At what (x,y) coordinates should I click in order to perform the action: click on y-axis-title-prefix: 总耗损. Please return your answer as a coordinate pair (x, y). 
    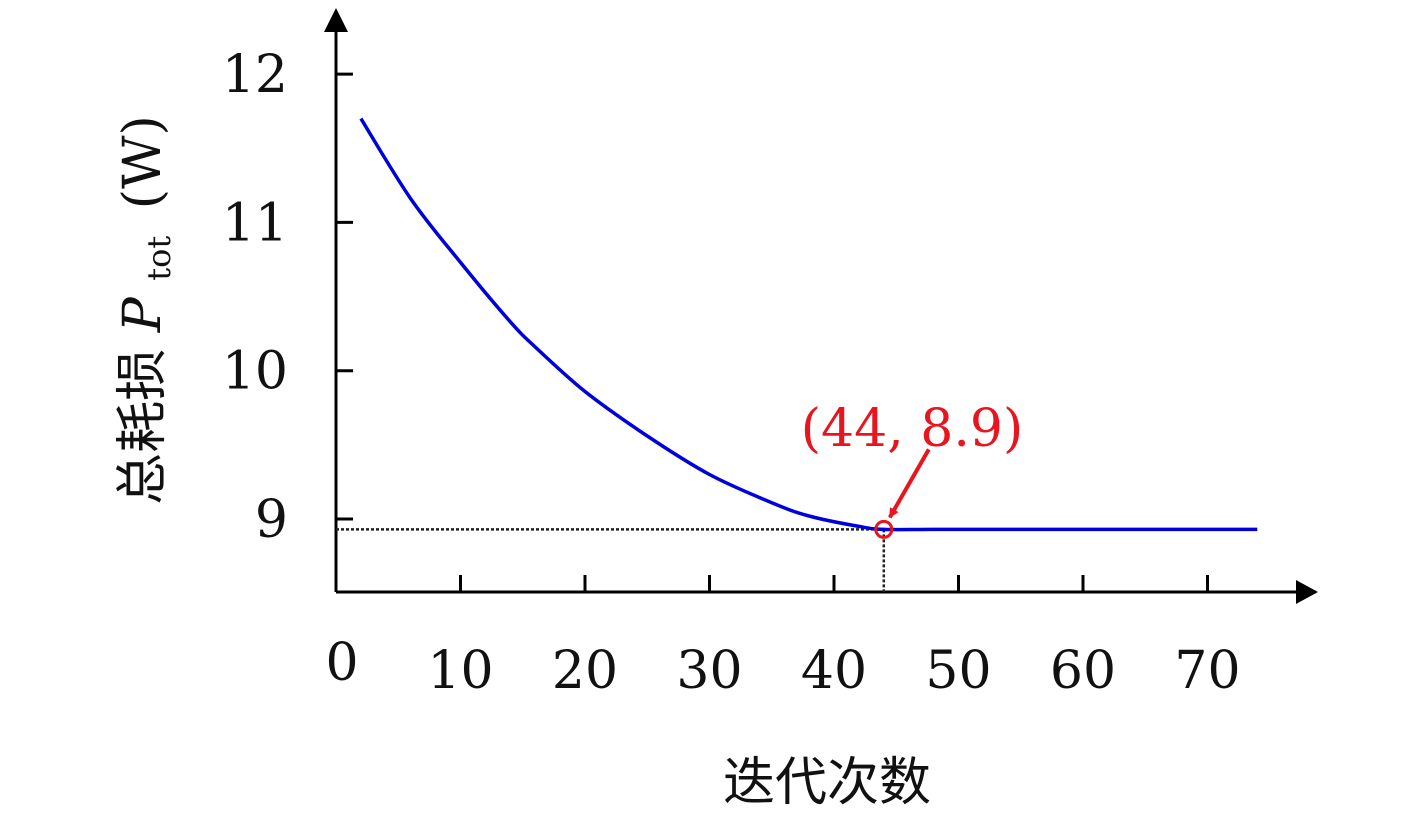
    Looking at the image, I should click on (143, 427).